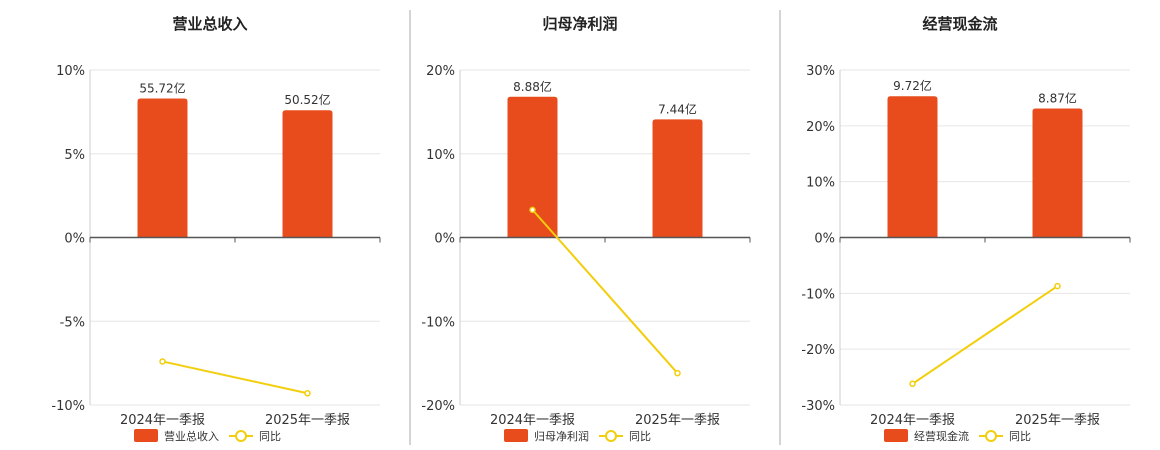 Image resolution: width=1160 pixels, height=450 pixels. What do you see at coordinates (532, 86) in the screenshot?
I see `bar-data-label: 8.88亿` at bounding box center [532, 86].